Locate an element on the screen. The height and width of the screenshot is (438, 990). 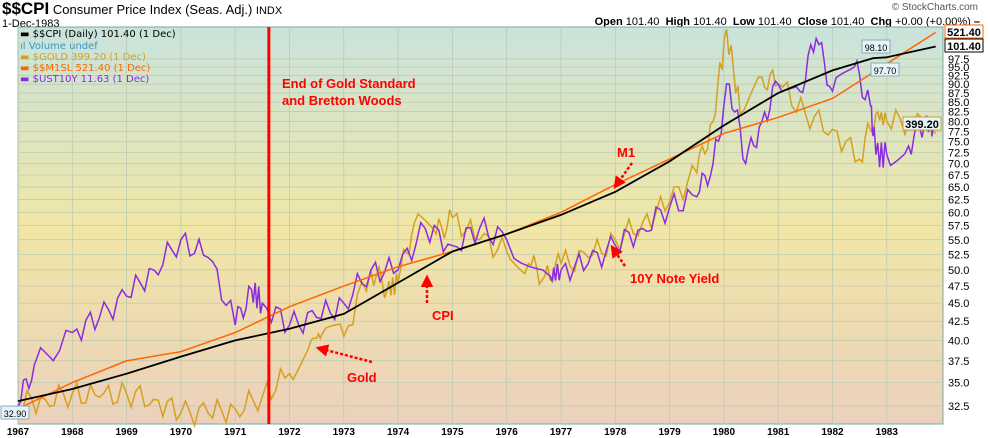
y-tick-label: 35.0 is located at coordinates (958, 384).